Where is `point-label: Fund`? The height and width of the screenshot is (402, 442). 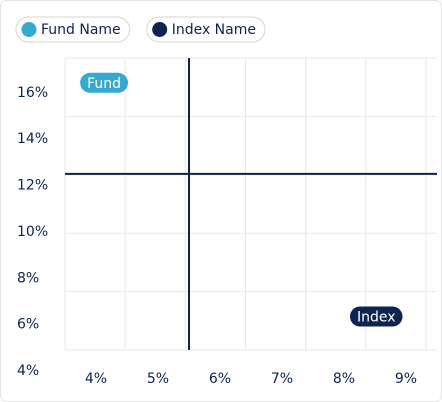 point-label: Fund is located at coordinates (104, 84).